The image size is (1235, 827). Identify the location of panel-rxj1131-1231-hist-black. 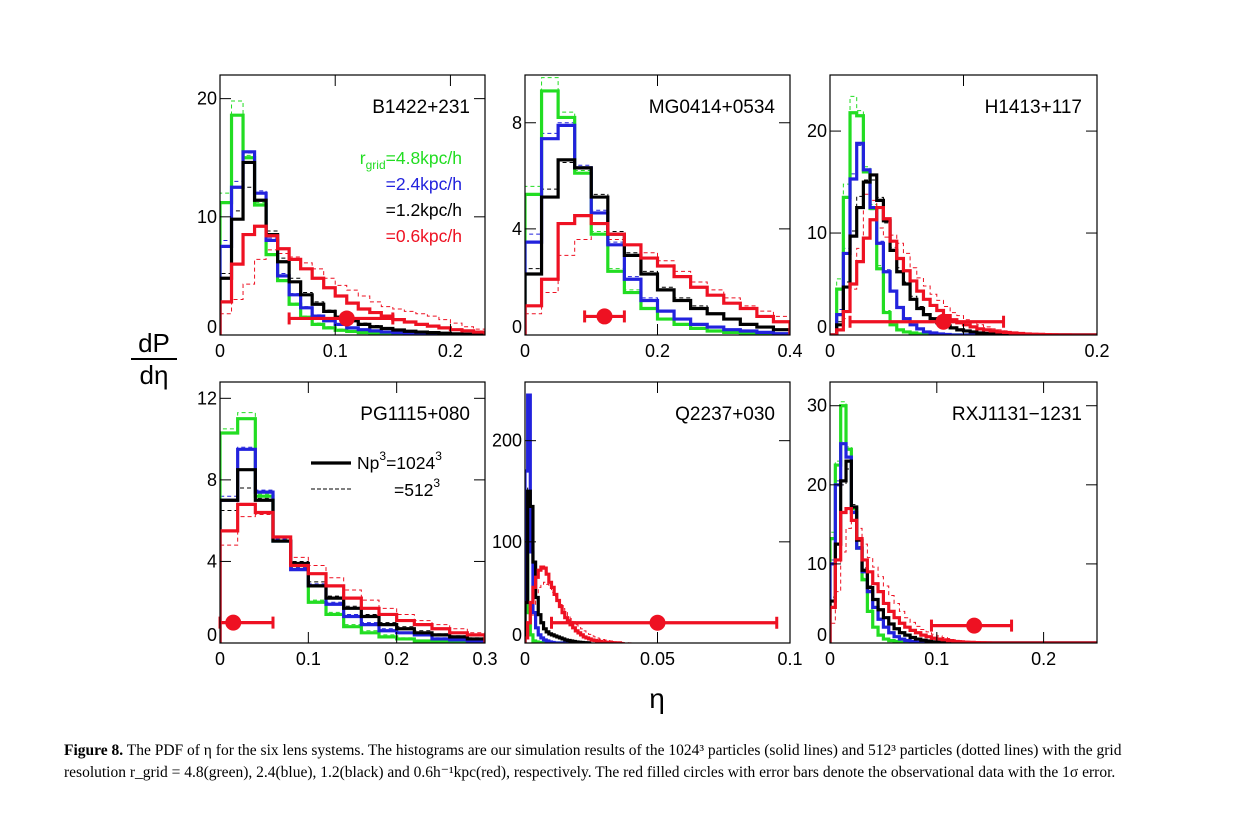
(963, 551).